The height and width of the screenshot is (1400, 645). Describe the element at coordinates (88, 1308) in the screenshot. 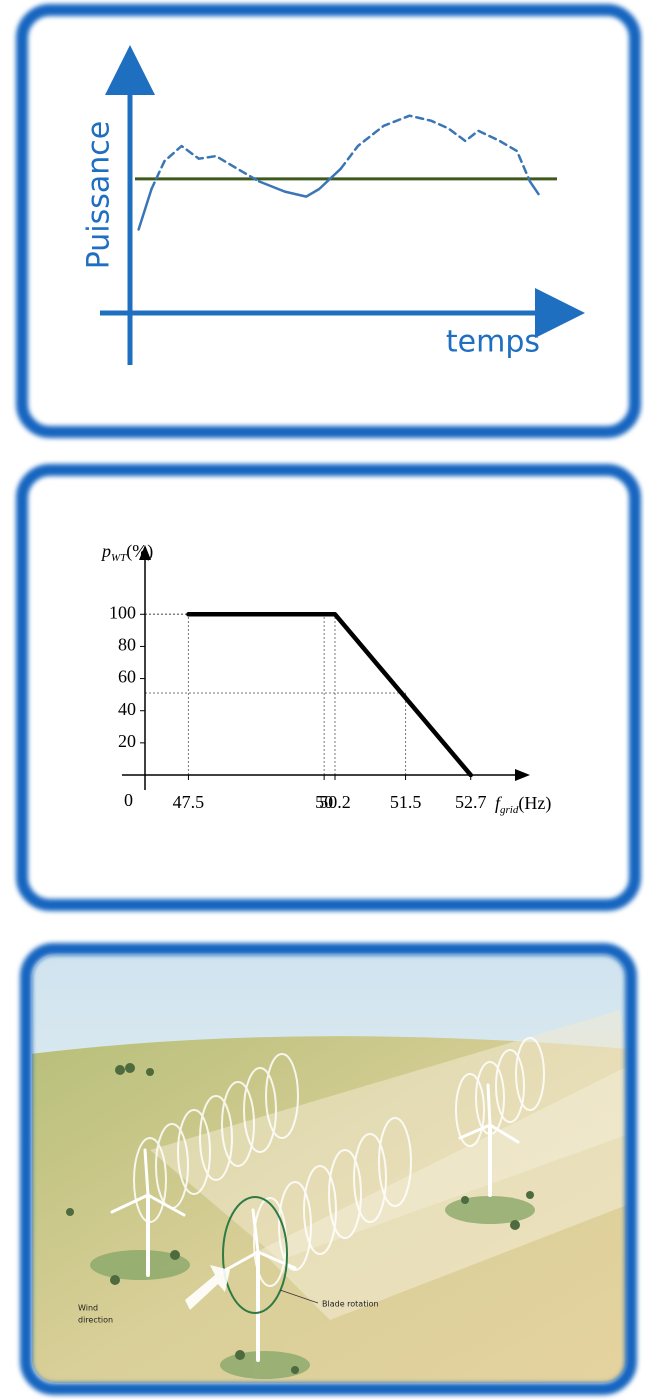

I see `wind-label: Wind` at that location.